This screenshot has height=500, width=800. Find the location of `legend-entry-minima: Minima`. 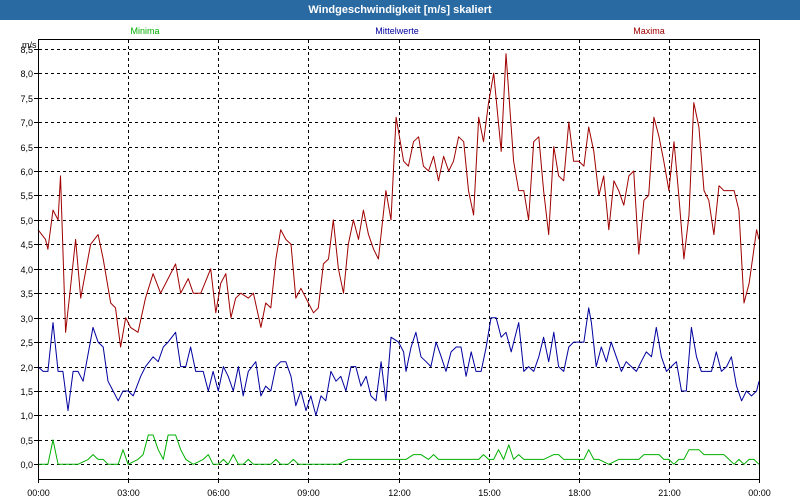

legend-entry-minima: Minima is located at coordinates (144, 31).